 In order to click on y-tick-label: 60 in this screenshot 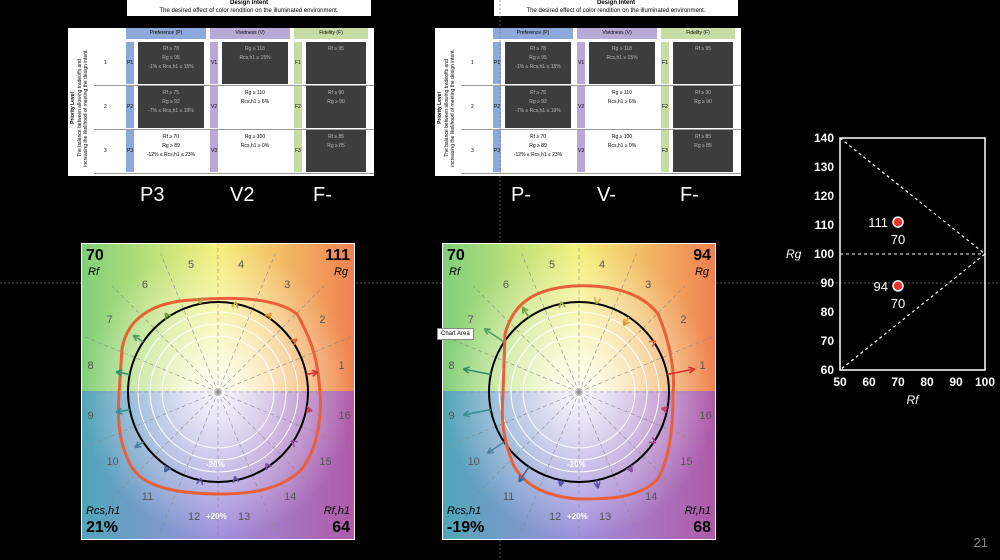, I will do `click(828, 370)`.